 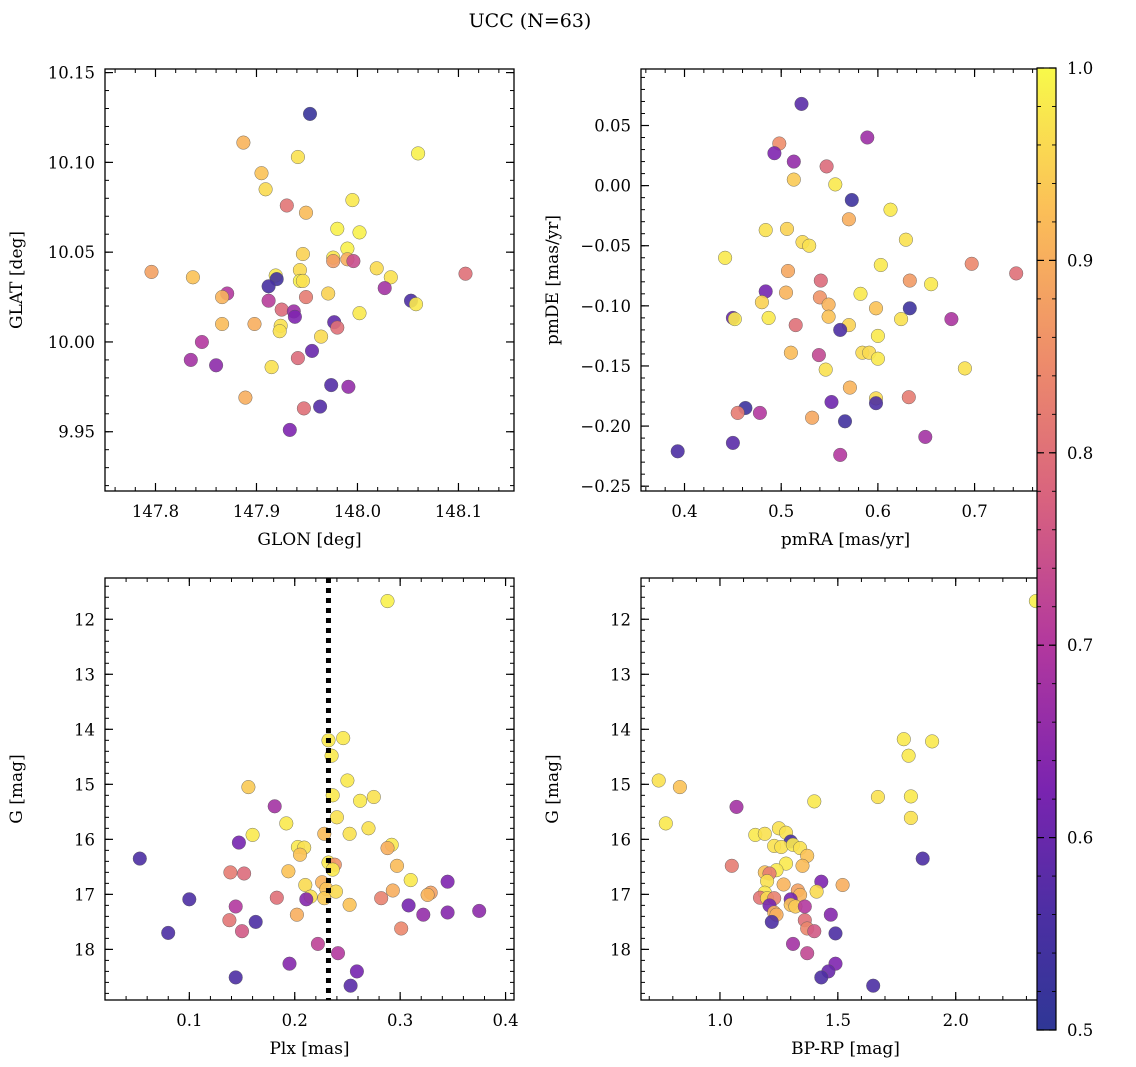 What do you see at coordinates (1080, 453) in the screenshot?
I see `colorbar-tick-label: 0.8` at bounding box center [1080, 453].